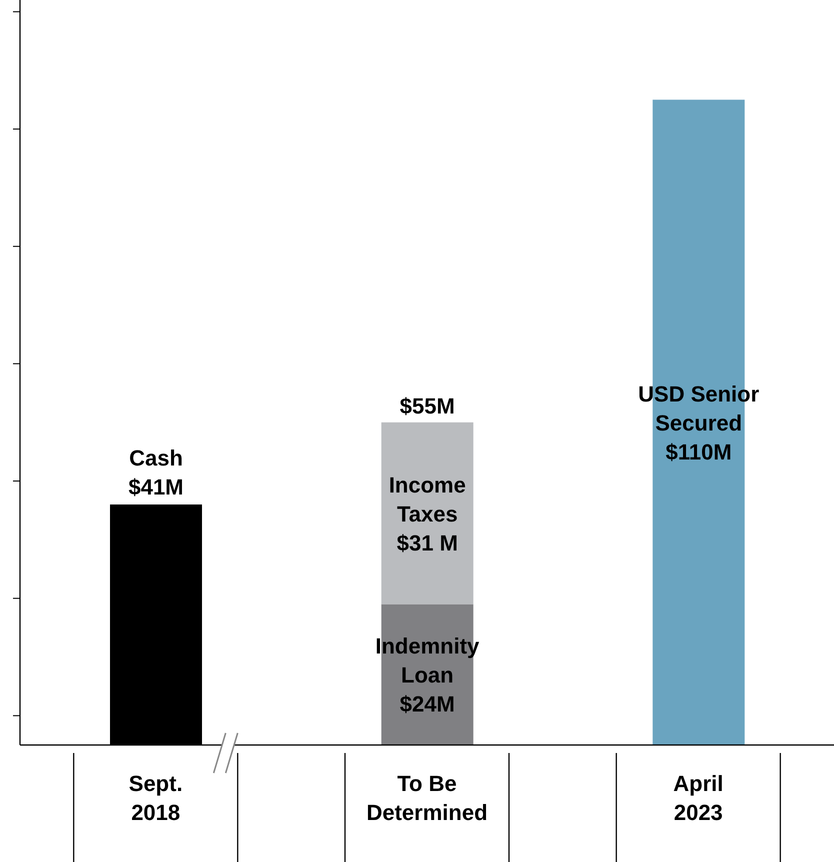 Image resolution: width=834 pixels, height=862 pixels. What do you see at coordinates (155, 798) in the screenshot?
I see `x-tick-label: Sept. 2018` at bounding box center [155, 798].